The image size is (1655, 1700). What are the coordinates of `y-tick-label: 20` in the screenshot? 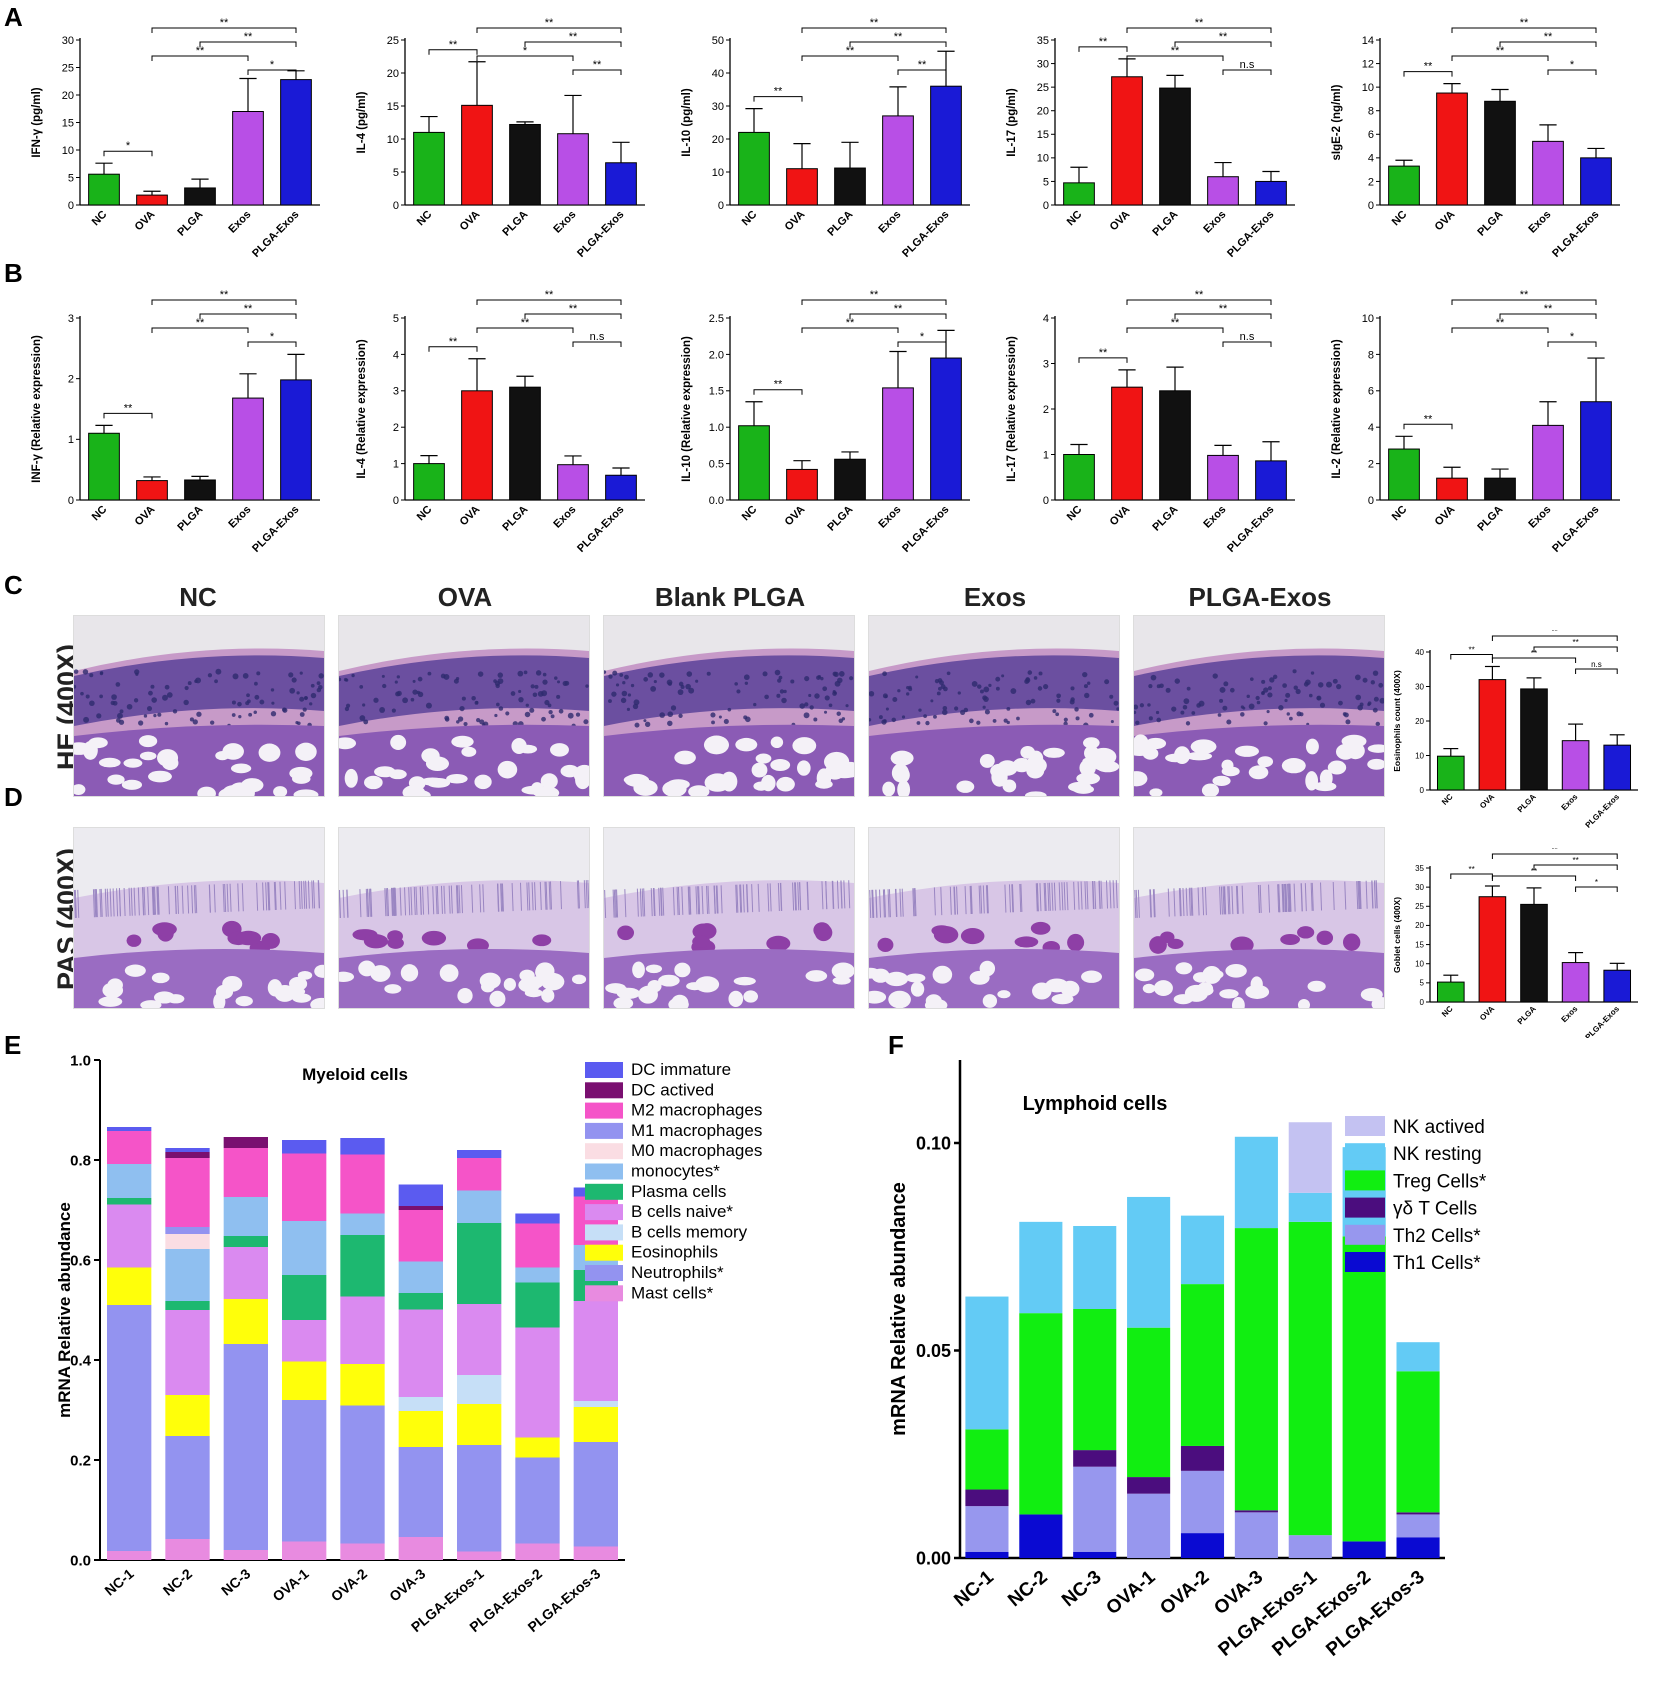 It's located at (393, 74).